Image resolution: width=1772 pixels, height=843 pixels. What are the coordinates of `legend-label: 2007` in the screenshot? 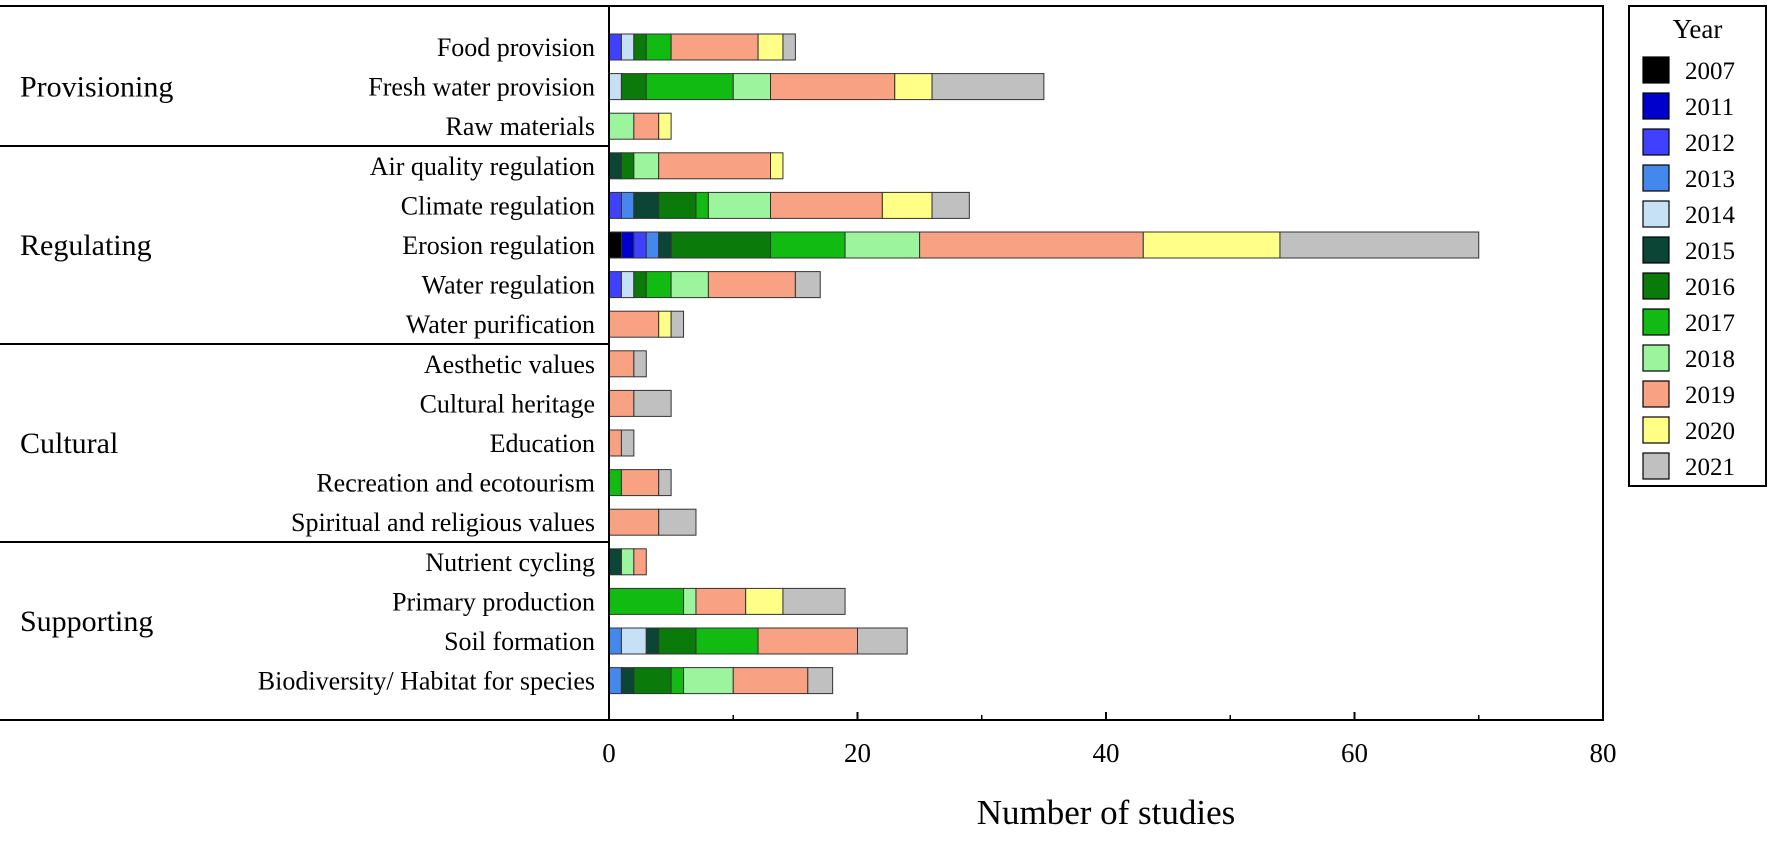 It's located at (1710, 71).